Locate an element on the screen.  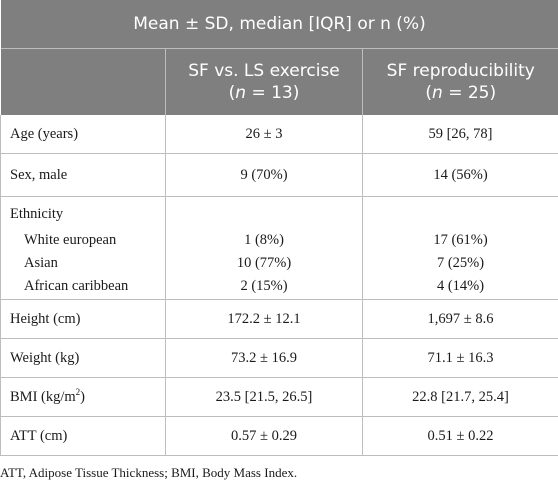
column-header-n: (n = 13) is located at coordinates (264, 93).